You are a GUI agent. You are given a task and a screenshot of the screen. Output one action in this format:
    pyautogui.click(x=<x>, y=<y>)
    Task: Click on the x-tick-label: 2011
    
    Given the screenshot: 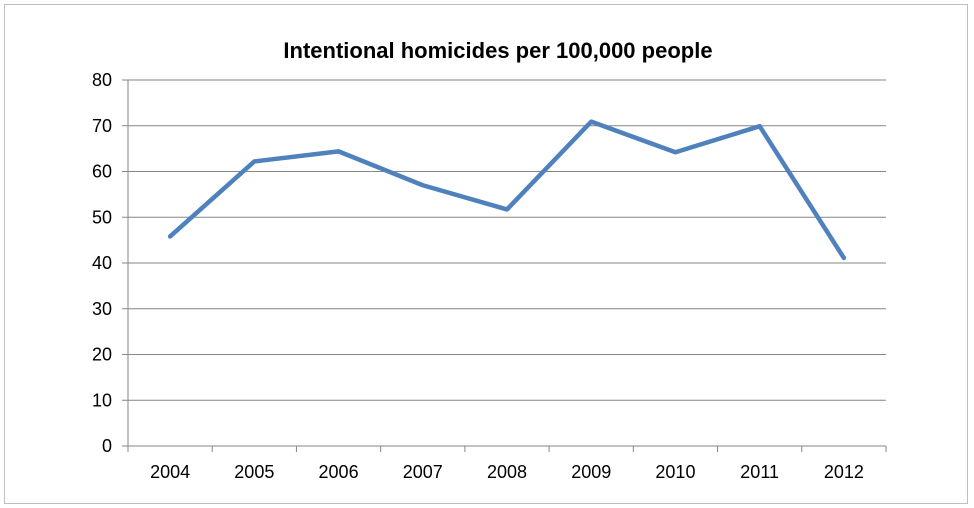 What is the action you would take?
    pyautogui.click(x=759, y=472)
    